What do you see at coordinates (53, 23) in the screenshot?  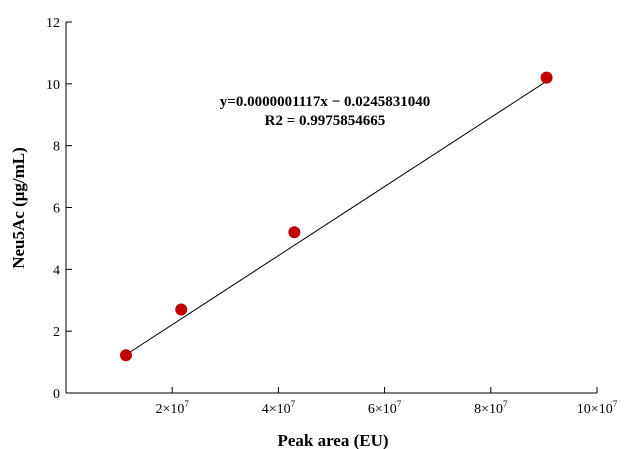 I see `y-tick-label: 12` at bounding box center [53, 23].